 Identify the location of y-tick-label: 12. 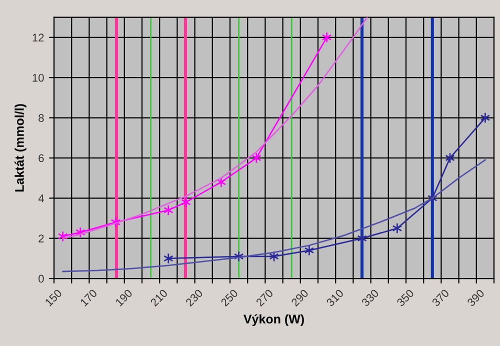
(38, 38).